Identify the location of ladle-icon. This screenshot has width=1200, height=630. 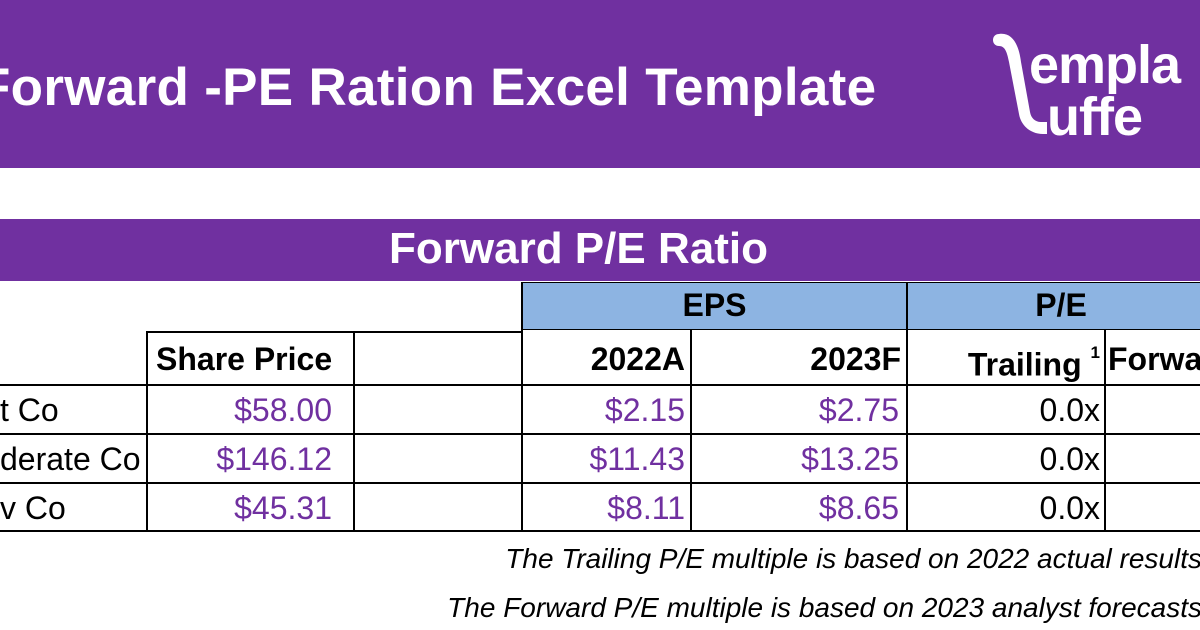
(1020, 84).